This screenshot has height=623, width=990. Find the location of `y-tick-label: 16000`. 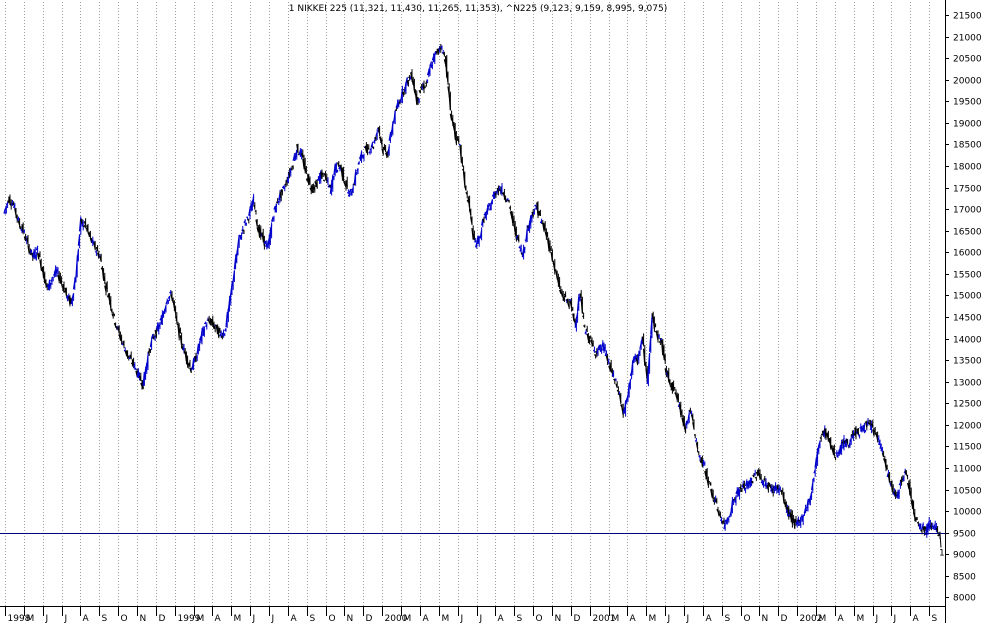

y-tick-label: 16000 is located at coordinates (967, 254).